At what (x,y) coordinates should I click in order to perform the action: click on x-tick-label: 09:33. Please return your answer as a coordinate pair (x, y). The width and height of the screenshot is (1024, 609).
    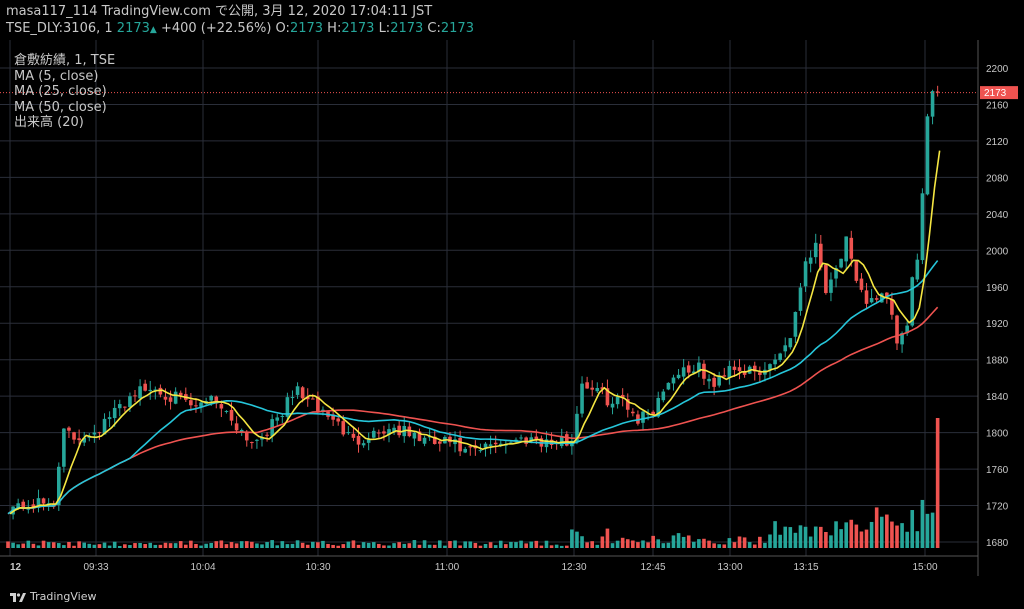
    Looking at the image, I should click on (95, 567).